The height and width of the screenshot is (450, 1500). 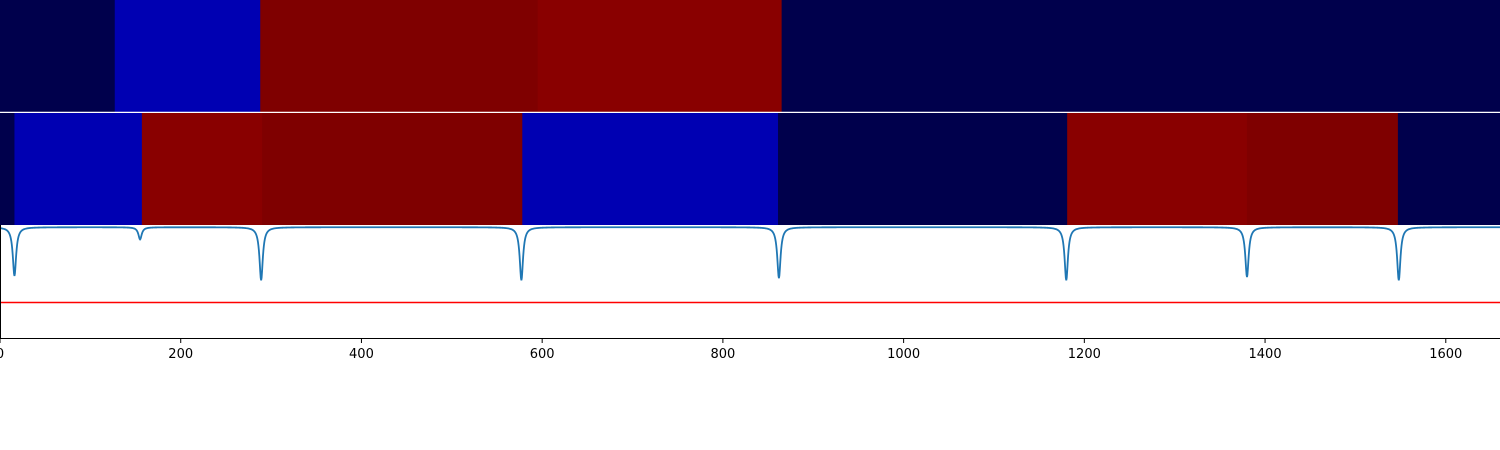 I want to click on x-tick-label: 600, so click(x=542, y=354).